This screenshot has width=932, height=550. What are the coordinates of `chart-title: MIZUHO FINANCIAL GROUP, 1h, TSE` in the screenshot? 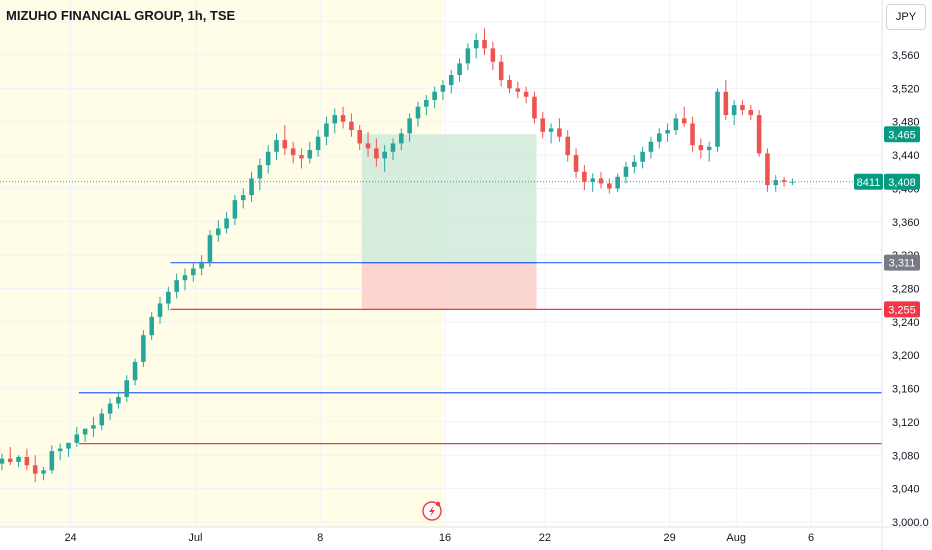 It's located at (121, 15).